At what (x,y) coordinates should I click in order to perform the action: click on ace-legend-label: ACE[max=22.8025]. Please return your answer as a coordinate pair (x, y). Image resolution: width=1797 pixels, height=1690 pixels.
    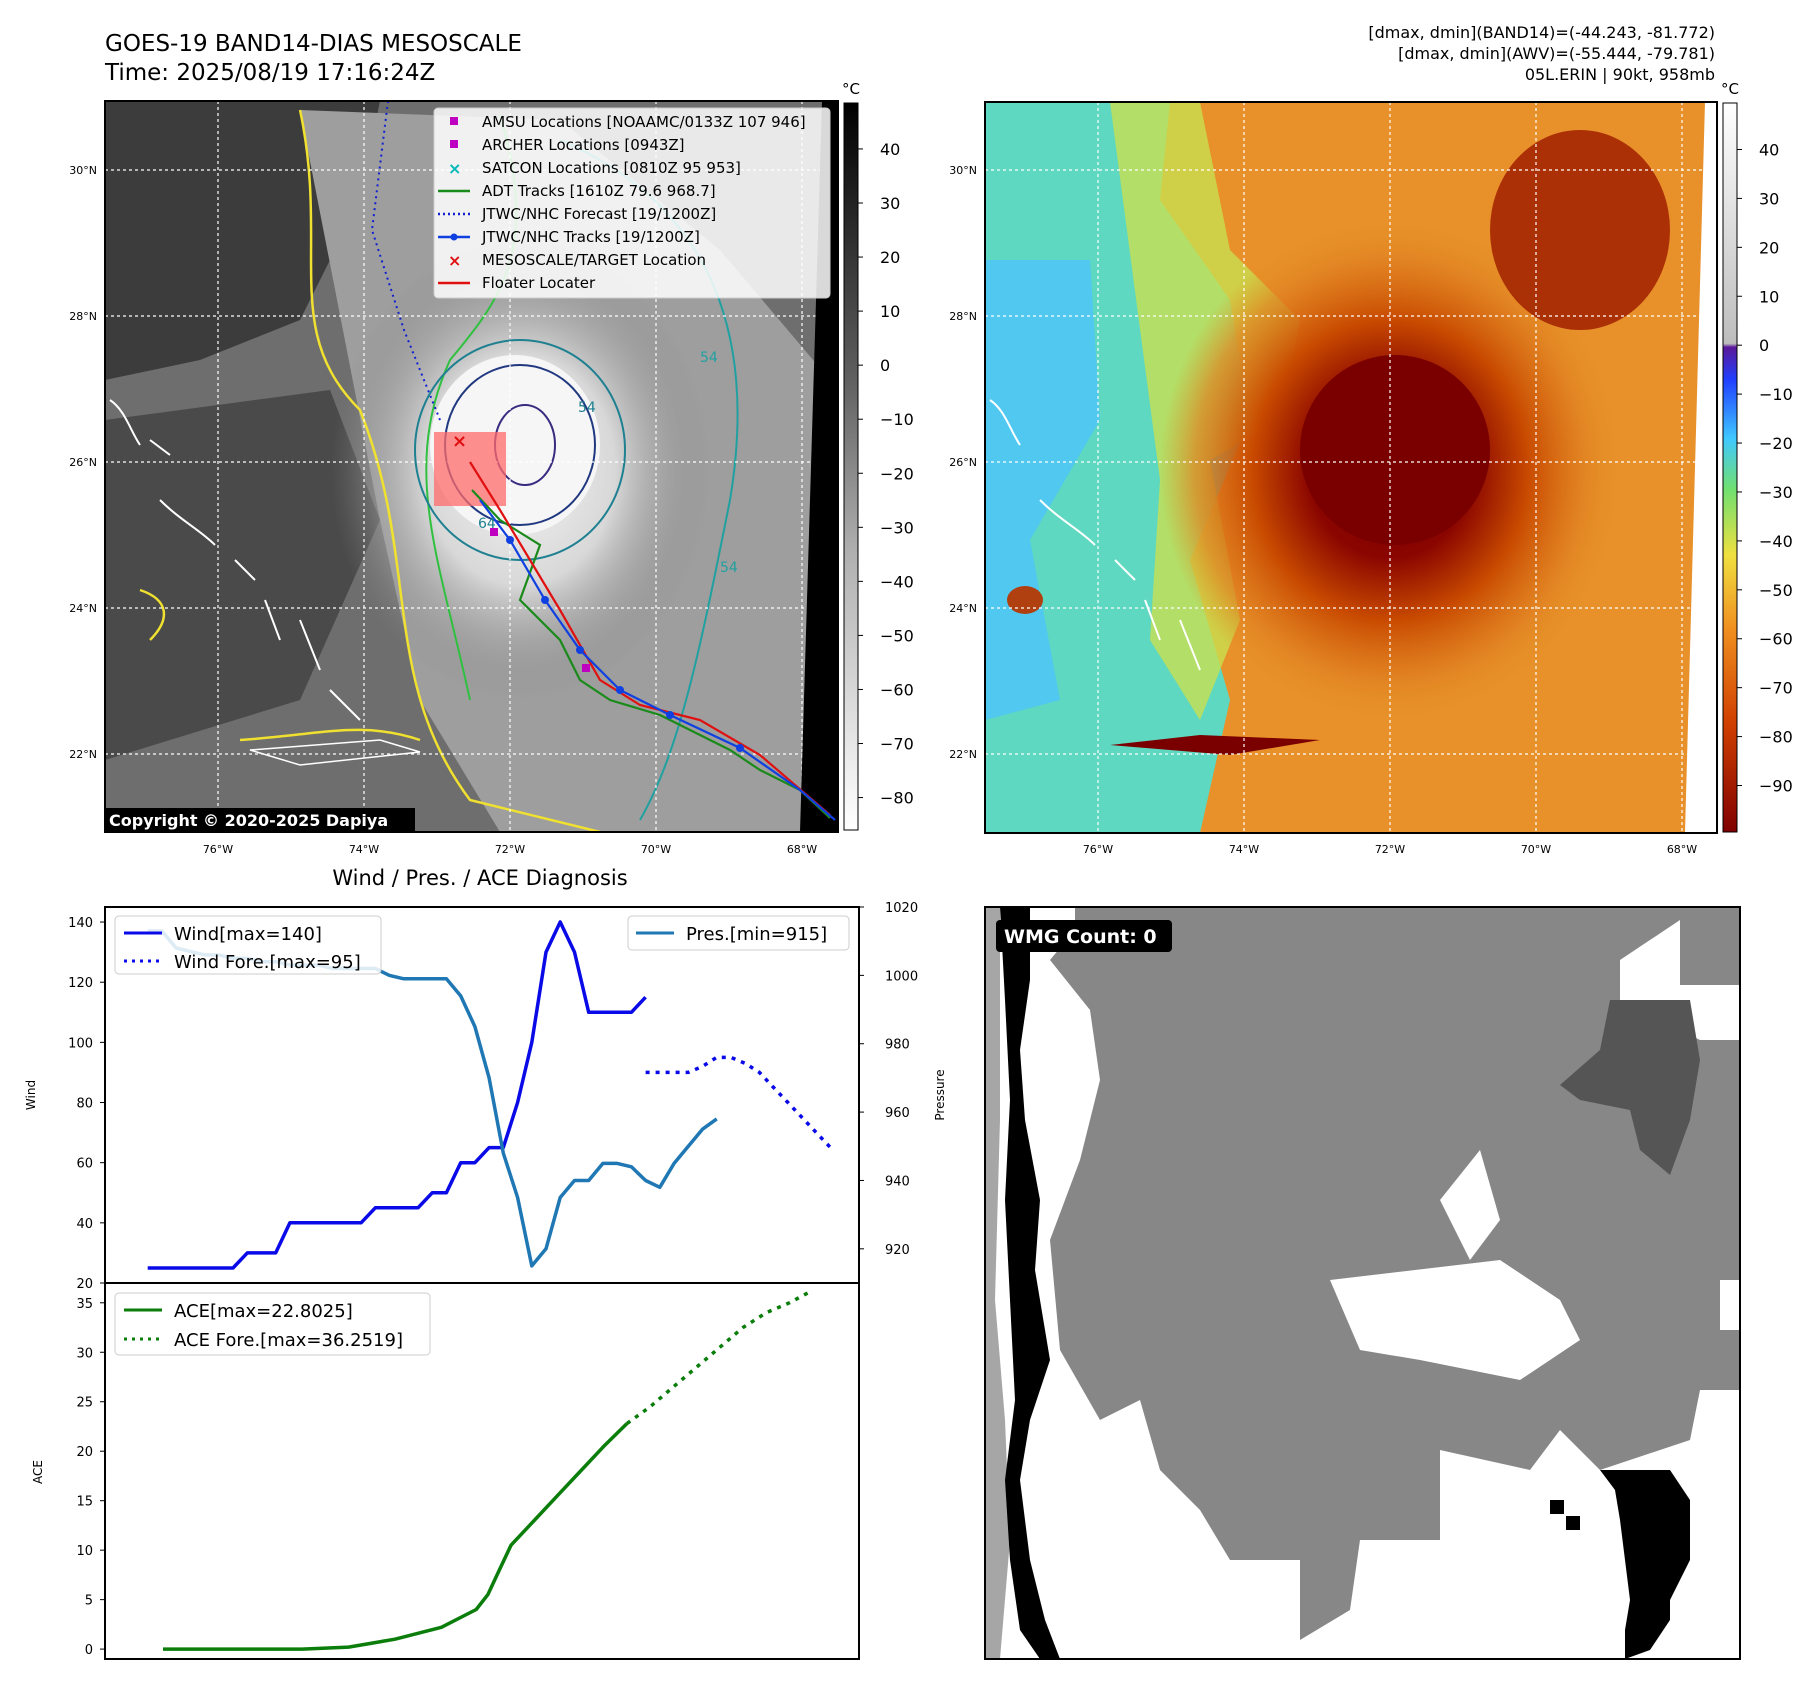
    Looking at the image, I should click on (263, 1311).